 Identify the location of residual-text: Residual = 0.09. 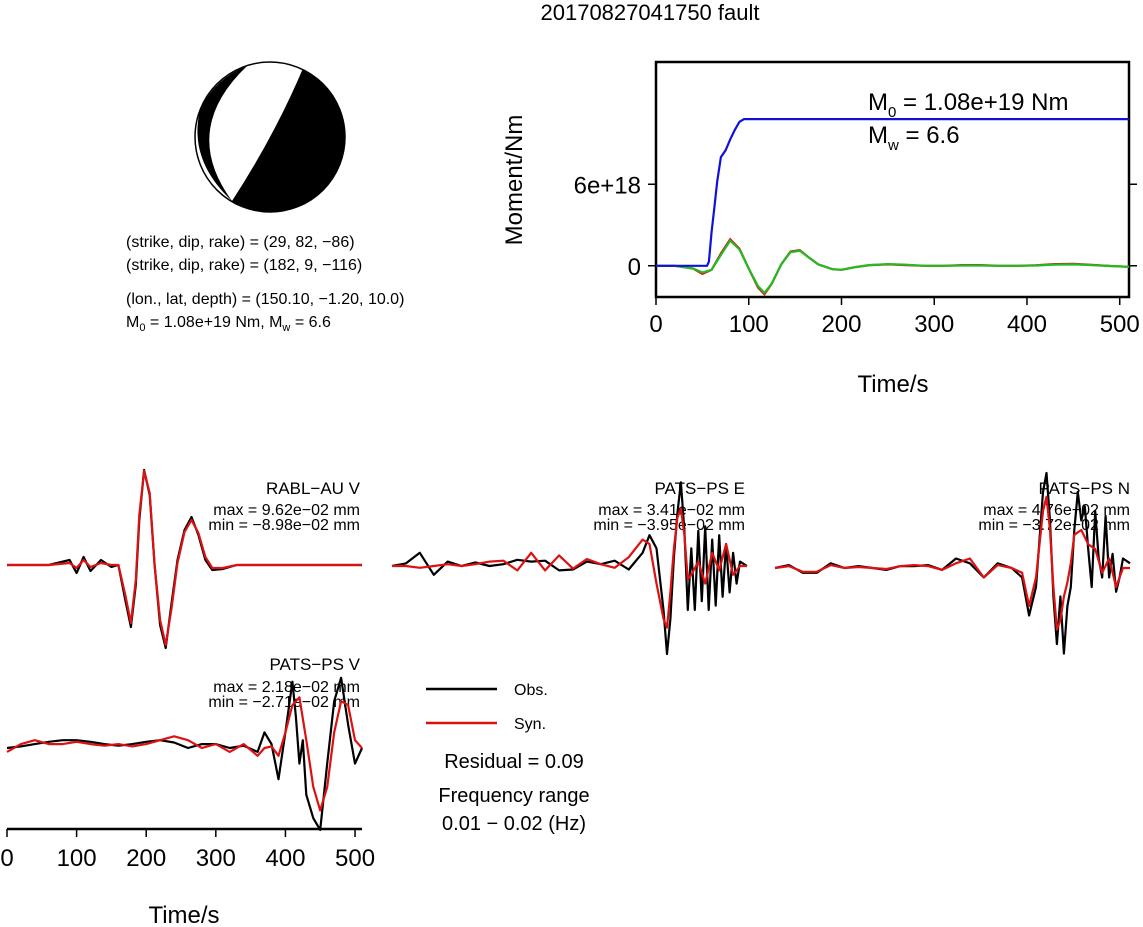
(514, 762).